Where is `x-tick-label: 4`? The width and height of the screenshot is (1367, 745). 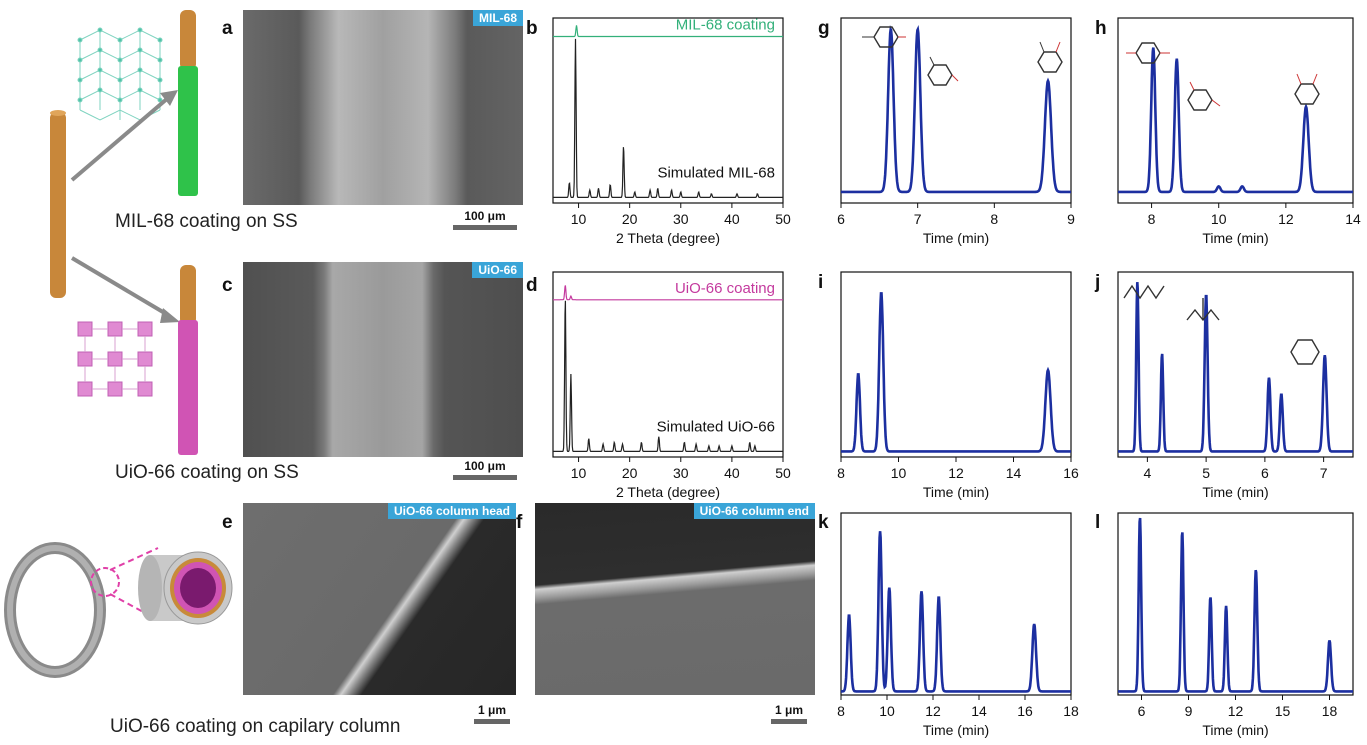
x-tick-label: 4 is located at coordinates (1147, 473).